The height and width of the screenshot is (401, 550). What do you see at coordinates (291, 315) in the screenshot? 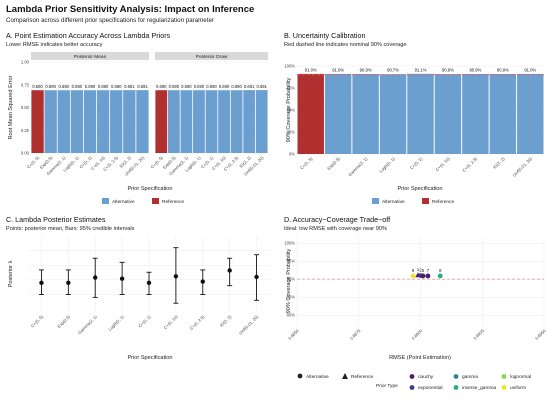
I see `y-tick-label: 80%` at bounding box center [291, 315].